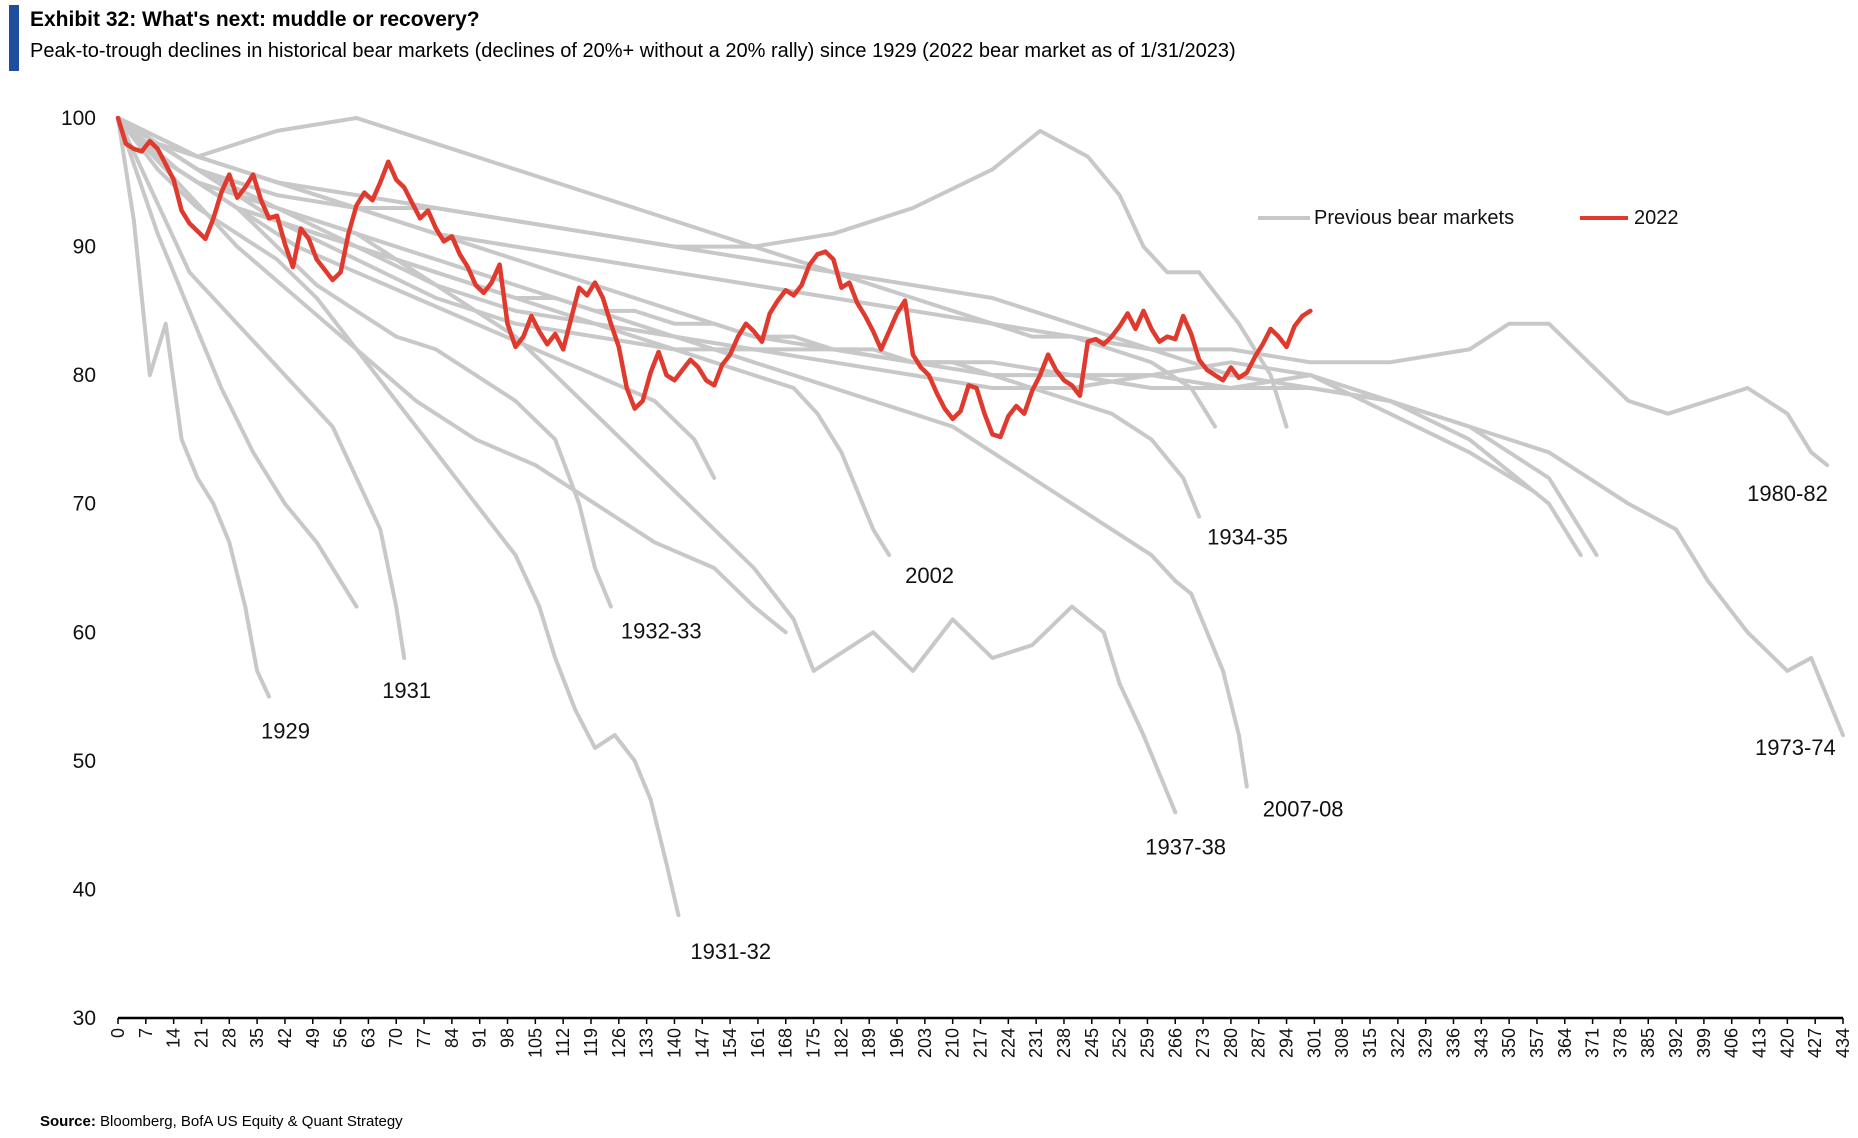 The image size is (1858, 1138). Describe the element at coordinates (229, 1038) in the screenshot. I see `x-tick-label: 28` at that location.